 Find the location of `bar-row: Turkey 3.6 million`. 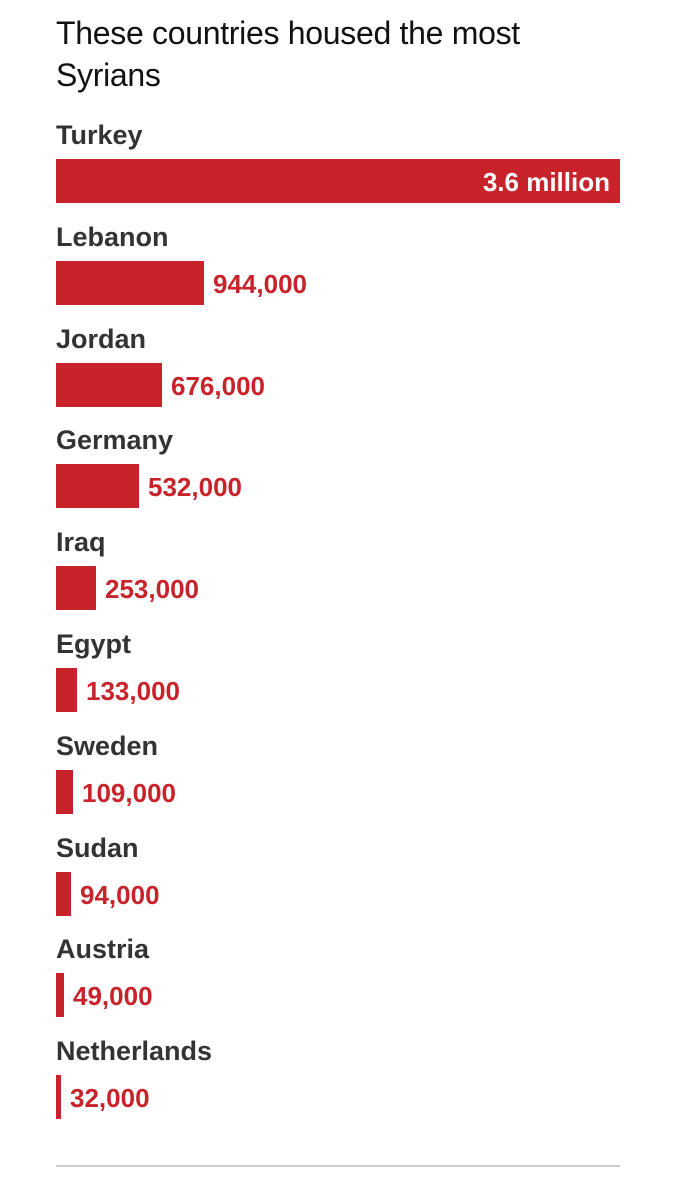

bar-row: Turkey 3.6 million is located at coordinates (338, 163).